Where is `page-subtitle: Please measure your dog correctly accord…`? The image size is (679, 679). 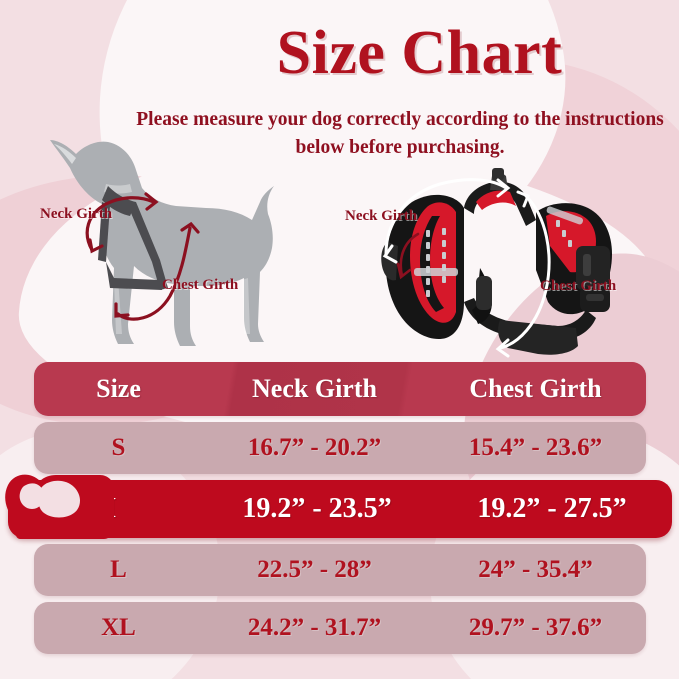
page-subtitle: Please measure your dog correctly accord… is located at coordinates (400, 133).